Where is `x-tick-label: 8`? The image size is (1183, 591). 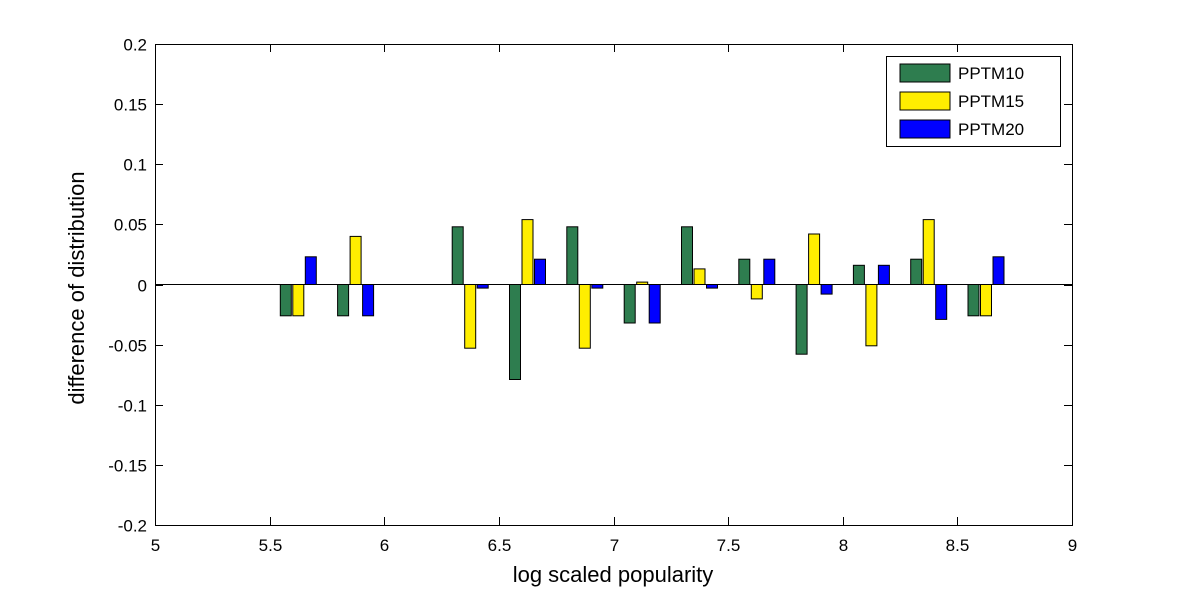
x-tick-label: 8 is located at coordinates (843, 545).